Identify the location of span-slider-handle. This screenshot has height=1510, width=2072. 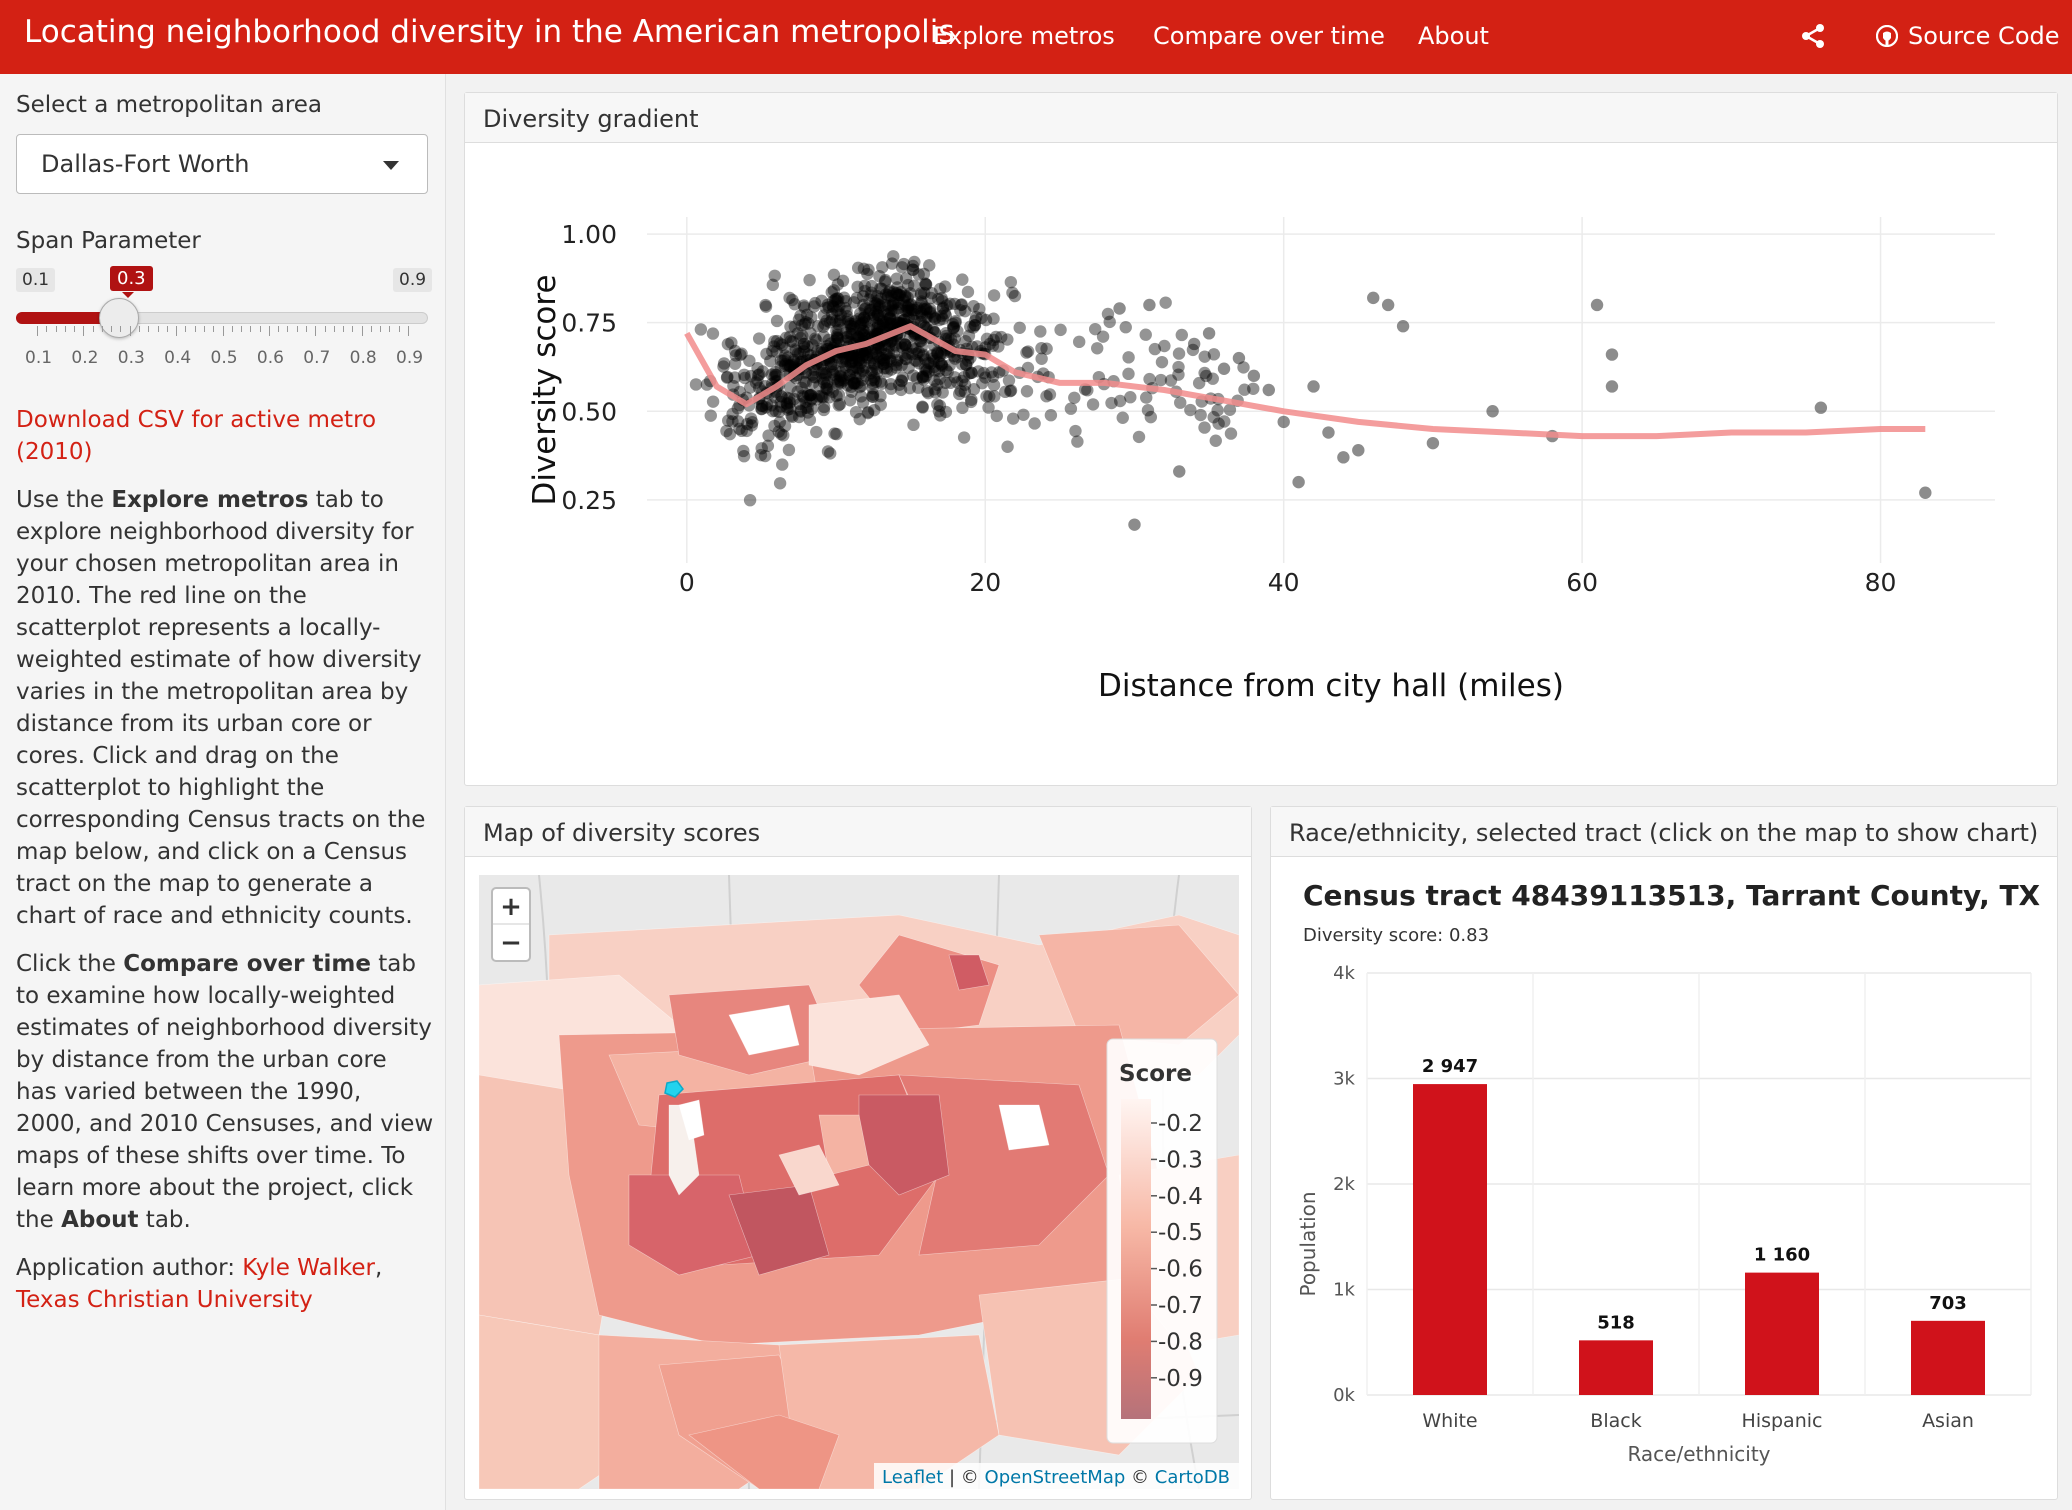
(119, 318).